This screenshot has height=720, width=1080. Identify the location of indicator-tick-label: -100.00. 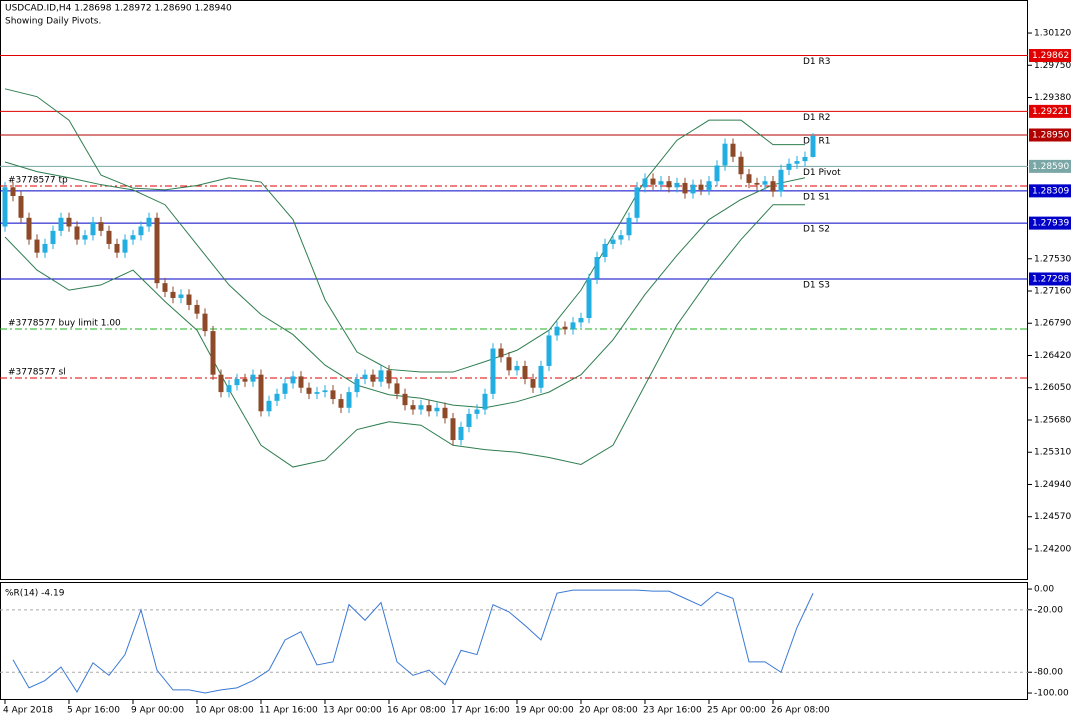
(1051, 694).